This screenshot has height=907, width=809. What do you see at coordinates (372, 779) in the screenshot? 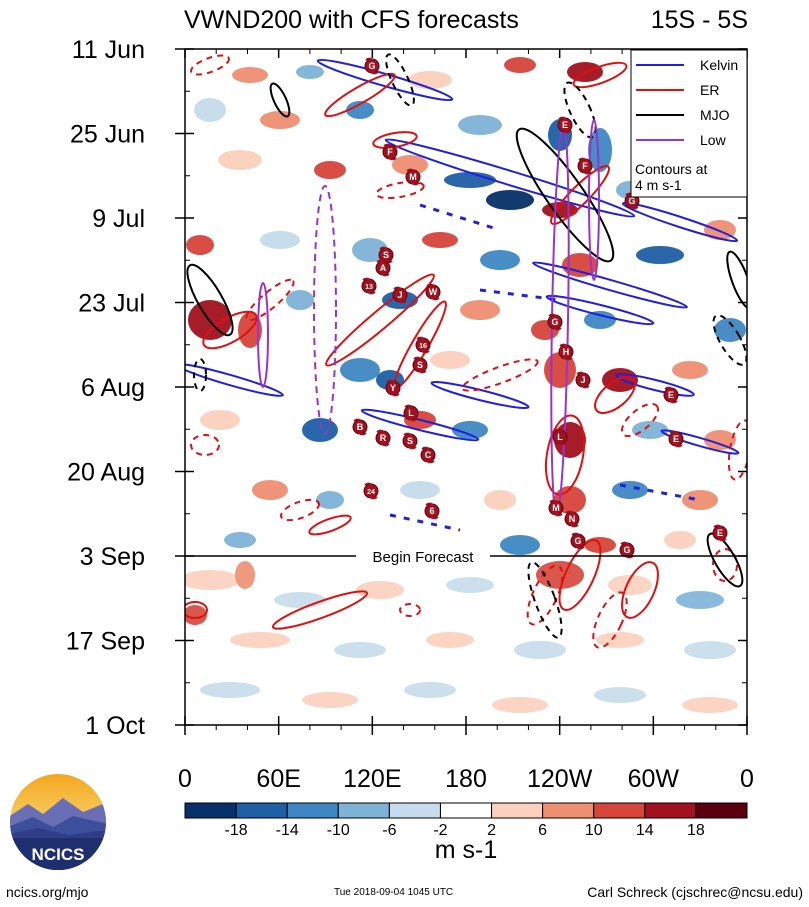
I see `x-tick-label: 120E` at bounding box center [372, 779].